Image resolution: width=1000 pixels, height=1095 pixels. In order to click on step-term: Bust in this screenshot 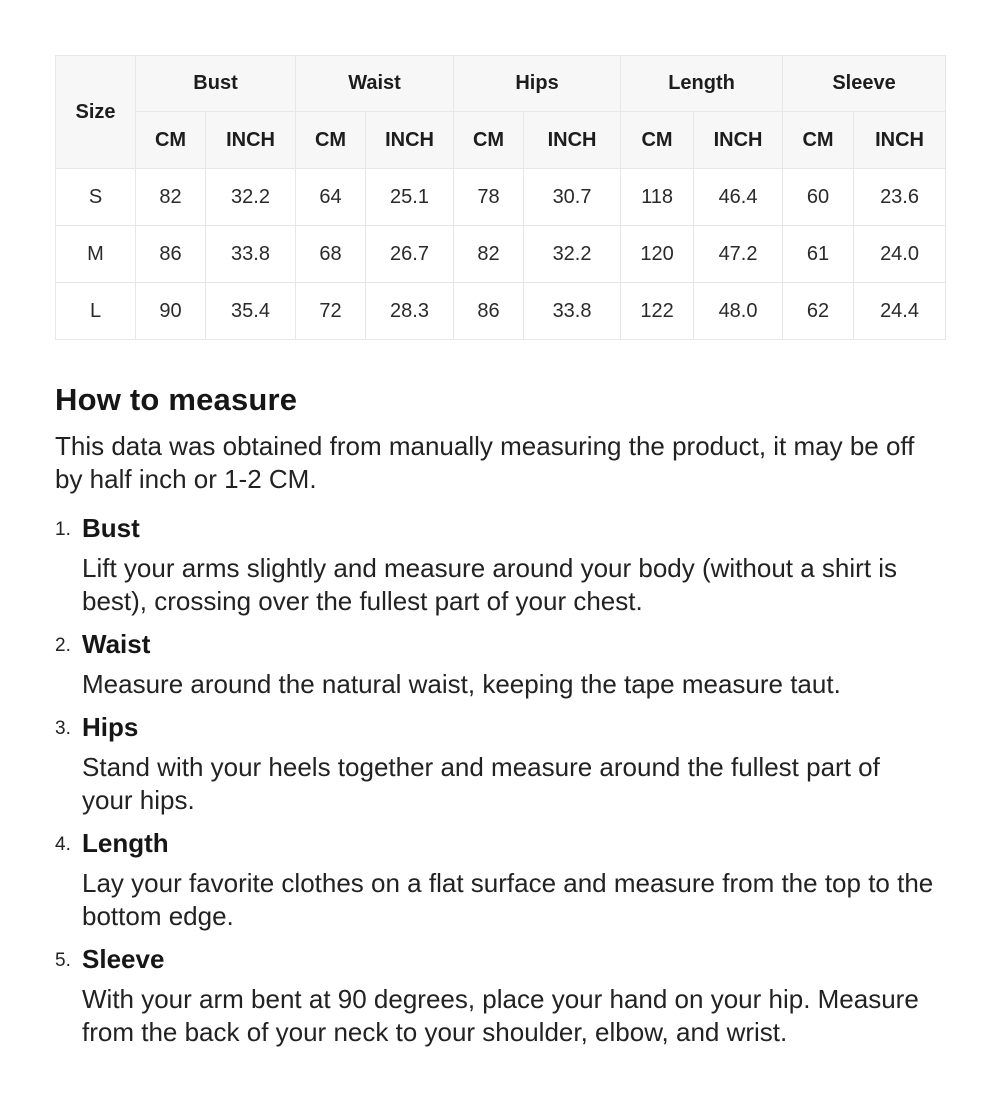, I will do `click(111, 528)`.